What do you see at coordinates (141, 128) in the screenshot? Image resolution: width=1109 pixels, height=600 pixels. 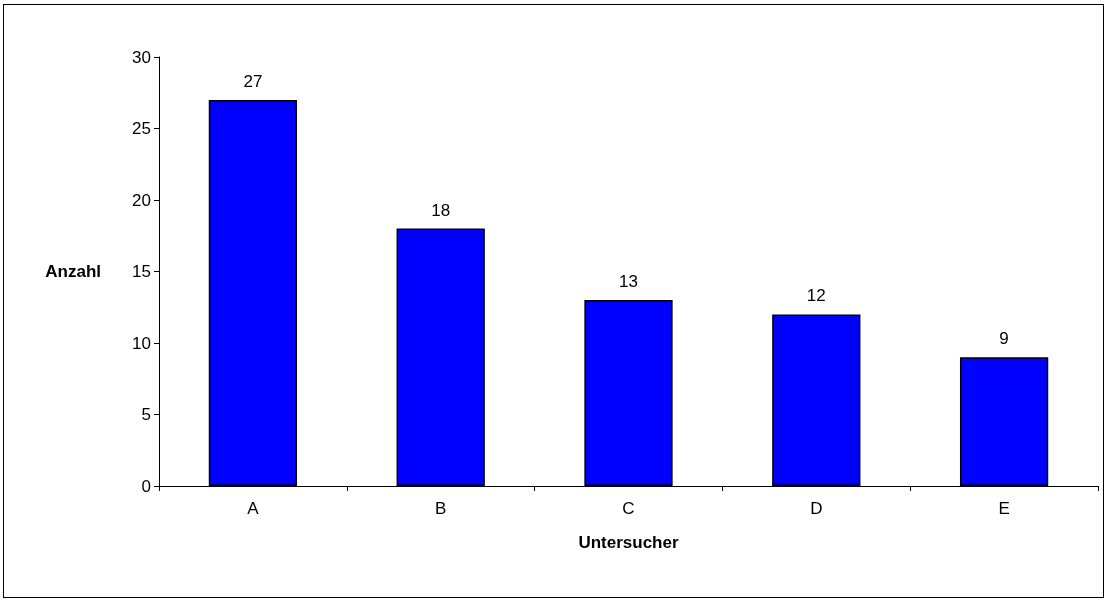 I see `y-tick-label: 25` at bounding box center [141, 128].